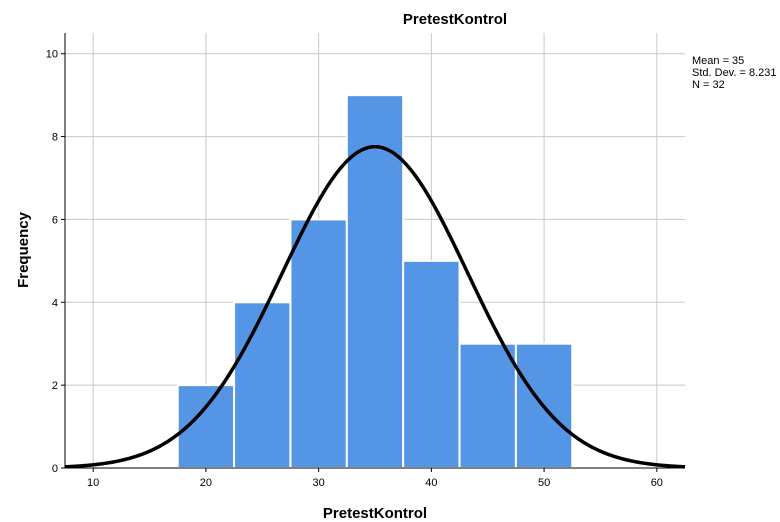 Image resolution: width=780 pixels, height=522 pixels. What do you see at coordinates (55, 469) in the screenshot?
I see `y-tick-label: 0` at bounding box center [55, 469].